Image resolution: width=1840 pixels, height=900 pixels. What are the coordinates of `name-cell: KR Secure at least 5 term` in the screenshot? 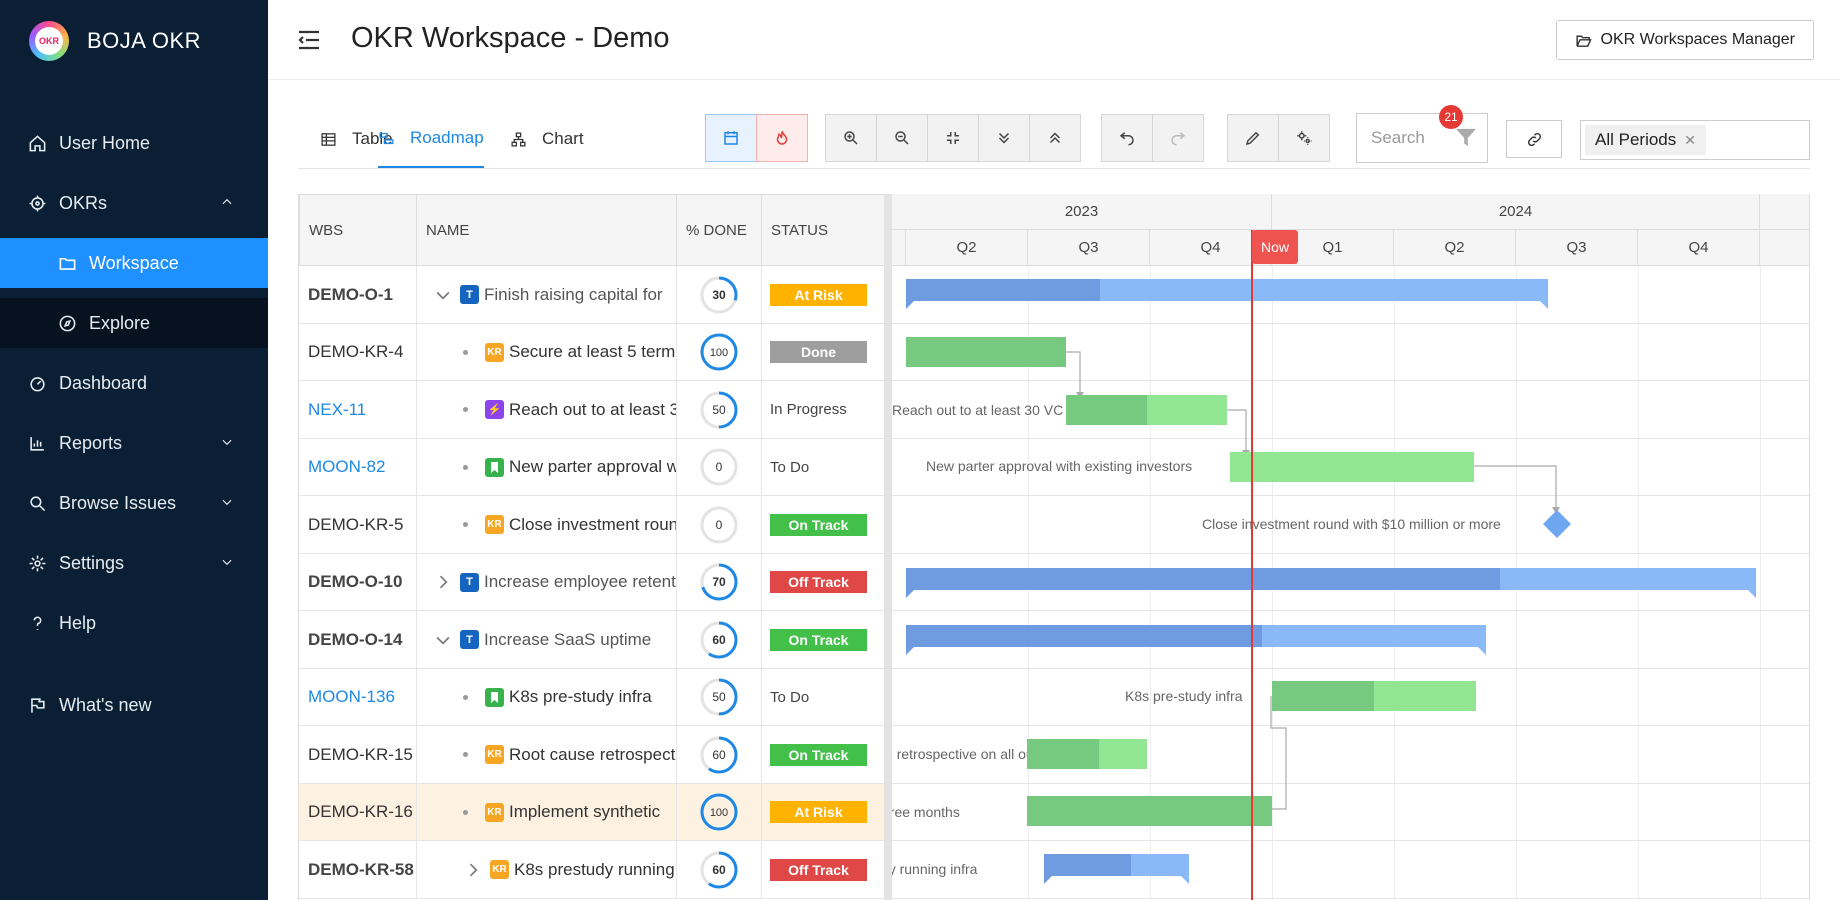 It's located at (547, 352).